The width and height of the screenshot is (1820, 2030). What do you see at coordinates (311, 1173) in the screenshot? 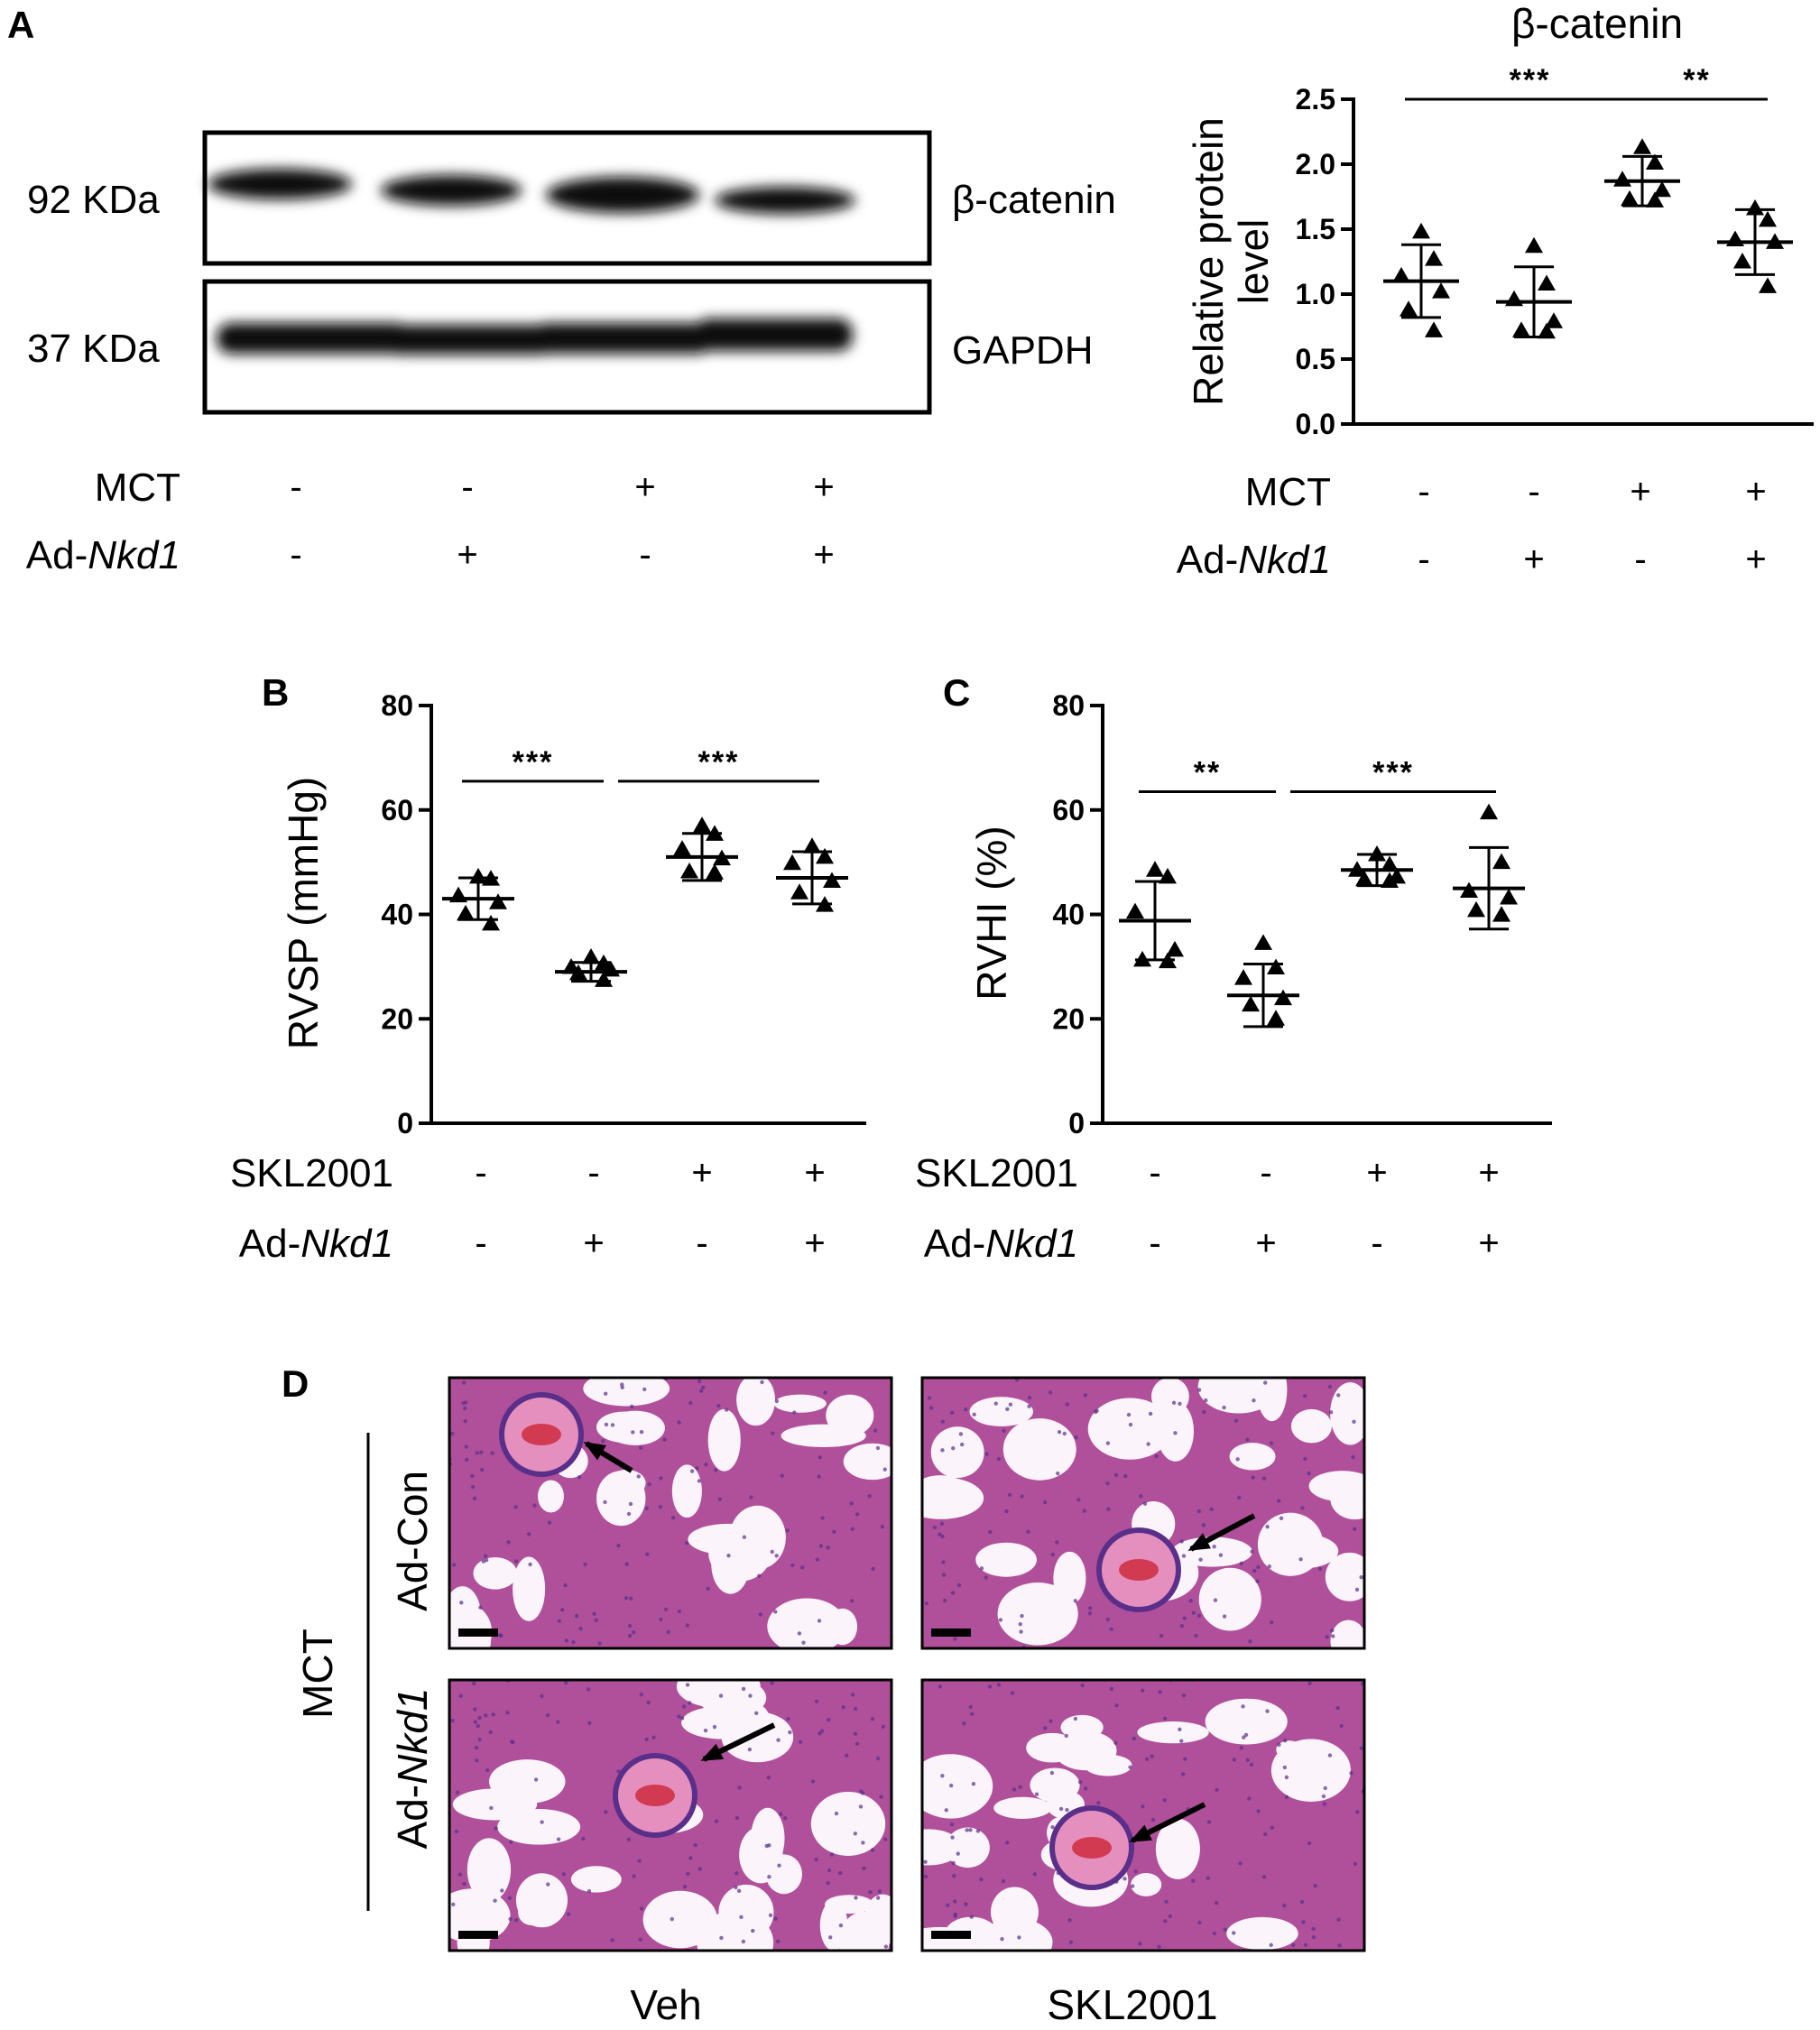
I see `row-label-text: SKL2001` at bounding box center [311, 1173].